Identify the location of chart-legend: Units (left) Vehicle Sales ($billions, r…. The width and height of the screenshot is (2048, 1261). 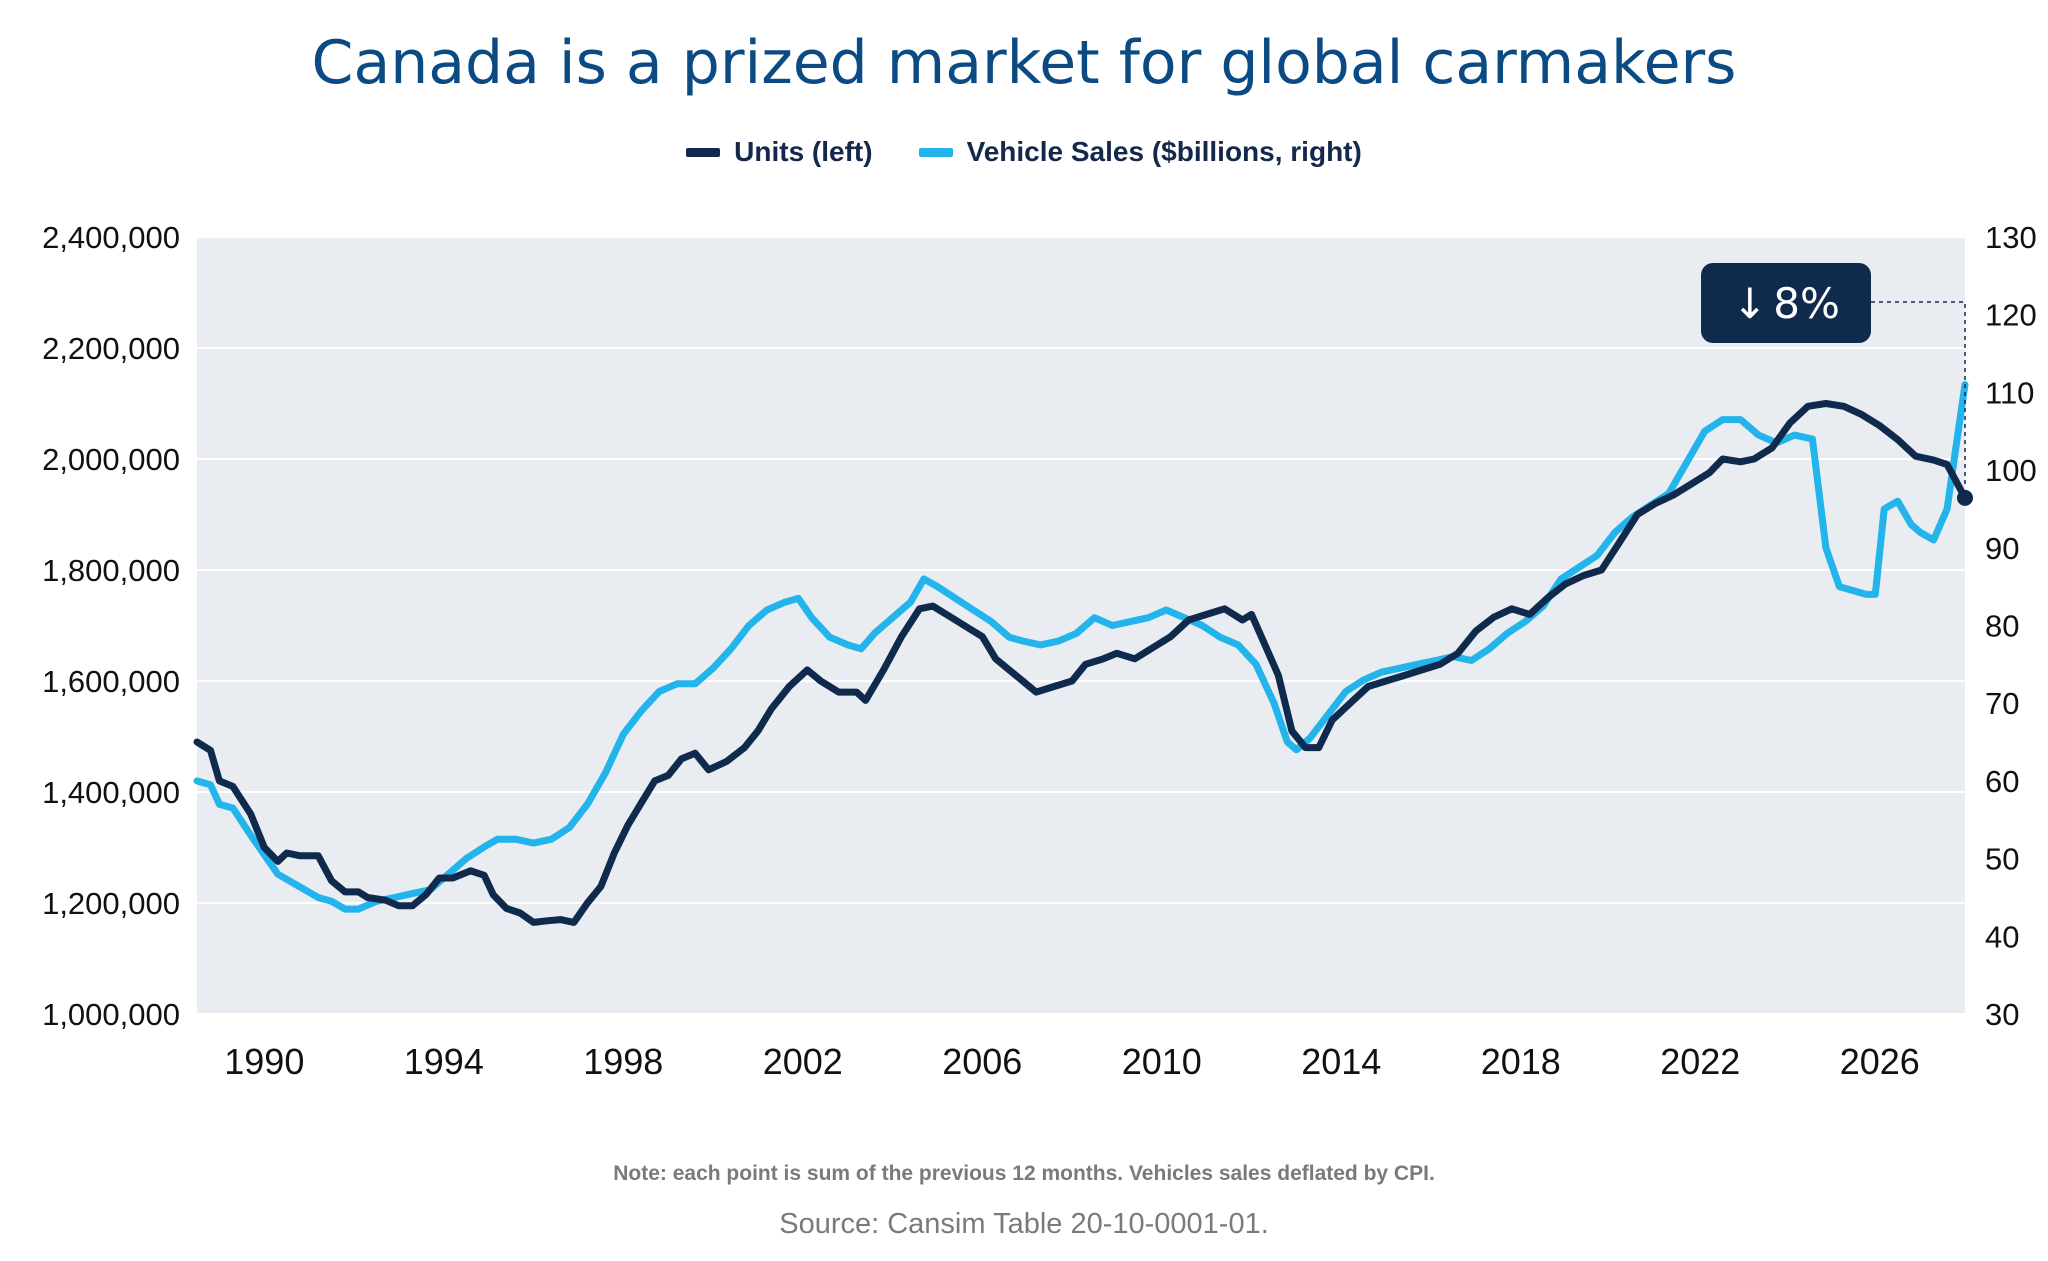
(1024, 152).